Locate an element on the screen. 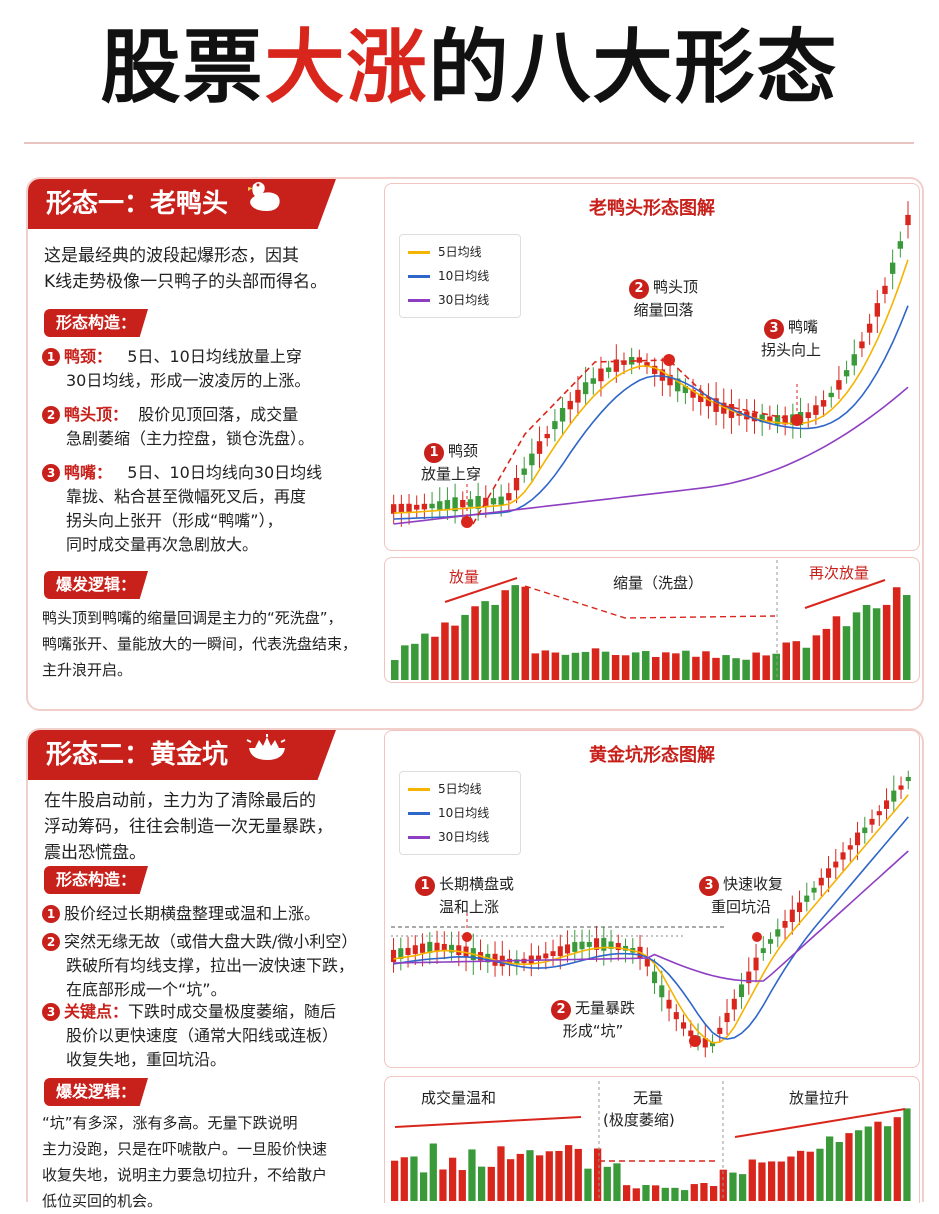 Image resolution: width=939 pixels, height=1214 pixels. page-title: 股票大涨的八大形态 is located at coordinates (469, 67).